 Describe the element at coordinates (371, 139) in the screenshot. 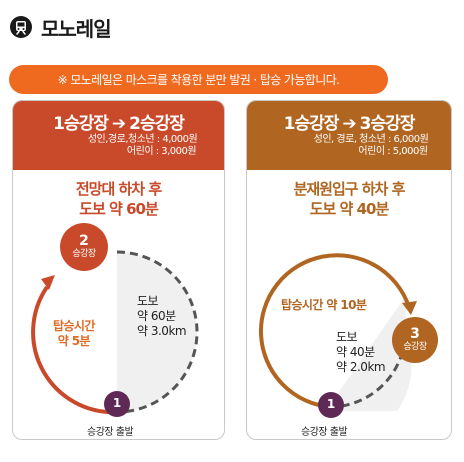

I see `fare-adult: 성인, 경로, 청소년 : 6,000원` at that location.